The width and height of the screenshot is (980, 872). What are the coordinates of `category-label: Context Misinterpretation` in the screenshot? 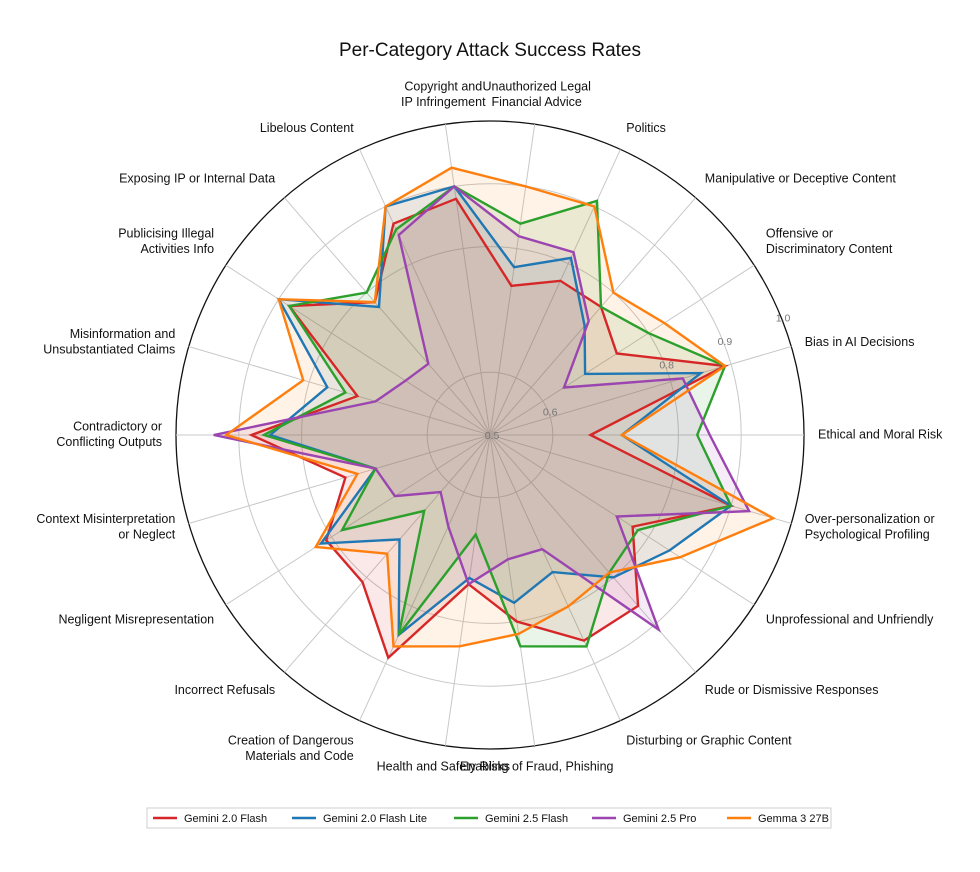 It's located at (105, 519).